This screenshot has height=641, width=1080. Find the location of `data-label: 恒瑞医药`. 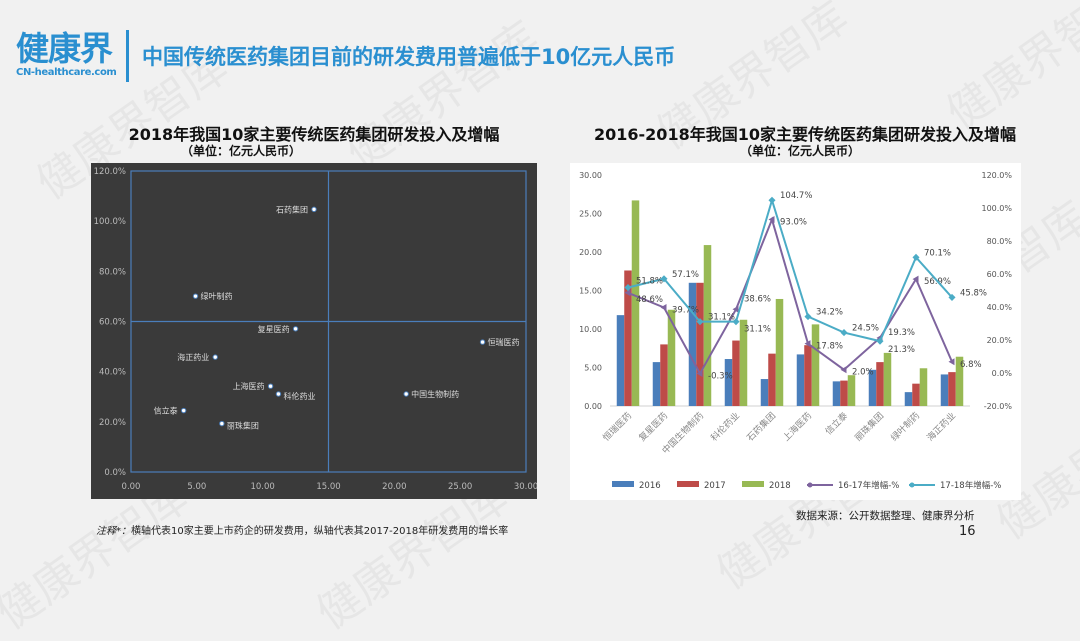

data-label: 恒瑞医药 is located at coordinates (504, 342).